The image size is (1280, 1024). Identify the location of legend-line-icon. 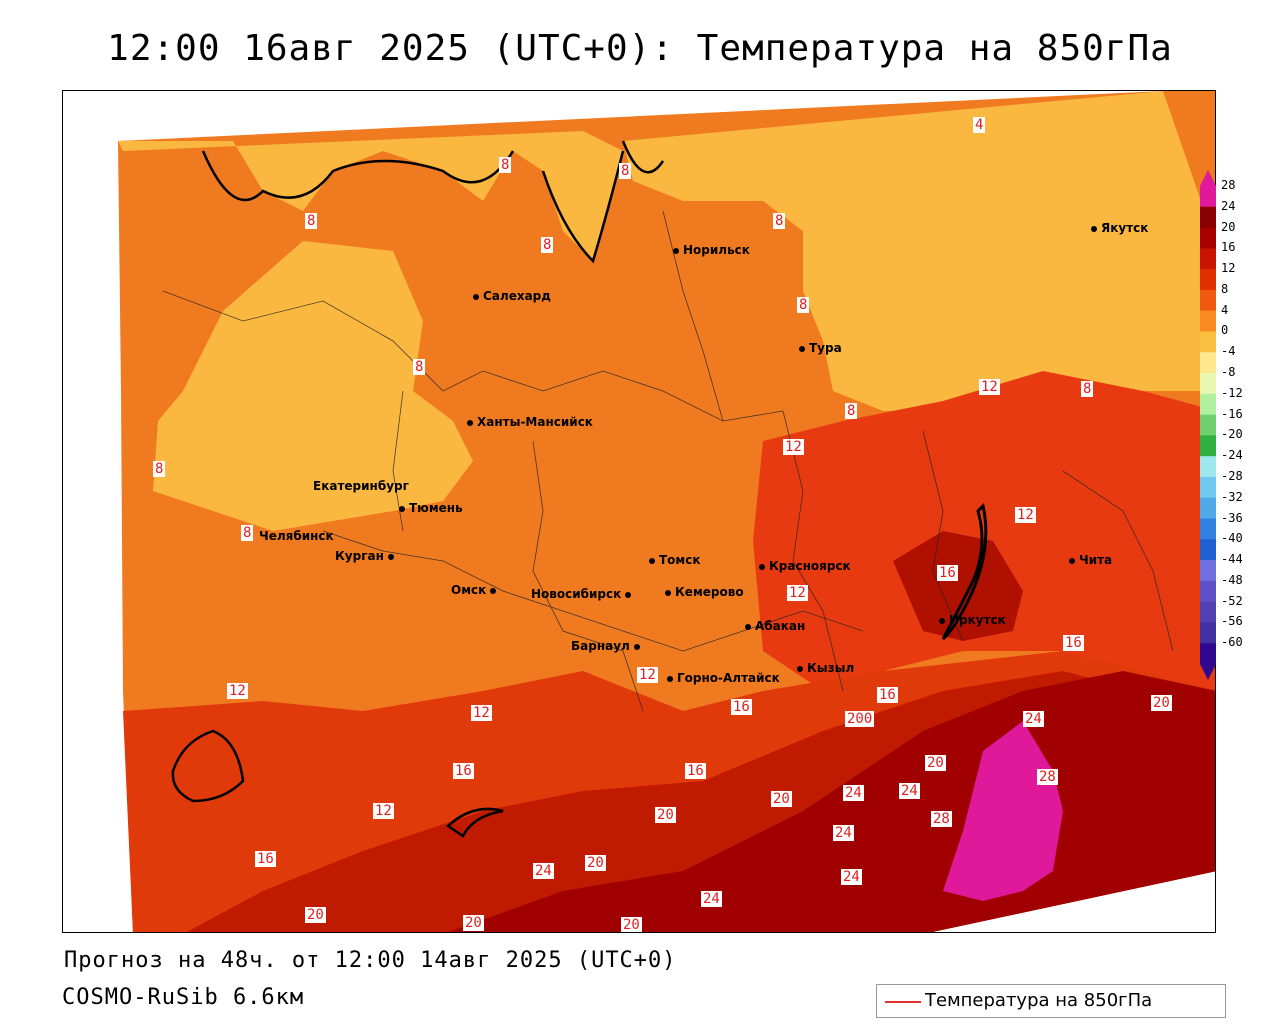
(903, 1002).